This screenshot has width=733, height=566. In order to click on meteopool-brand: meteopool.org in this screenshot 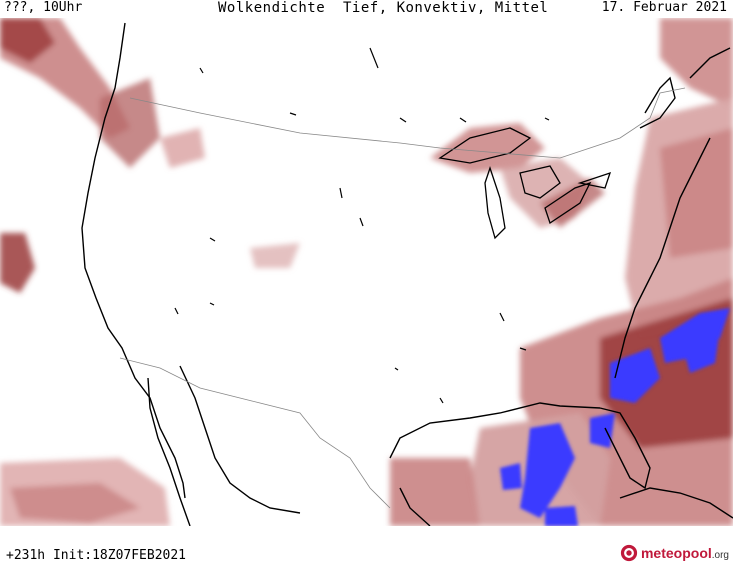, I will do `click(674, 553)`.